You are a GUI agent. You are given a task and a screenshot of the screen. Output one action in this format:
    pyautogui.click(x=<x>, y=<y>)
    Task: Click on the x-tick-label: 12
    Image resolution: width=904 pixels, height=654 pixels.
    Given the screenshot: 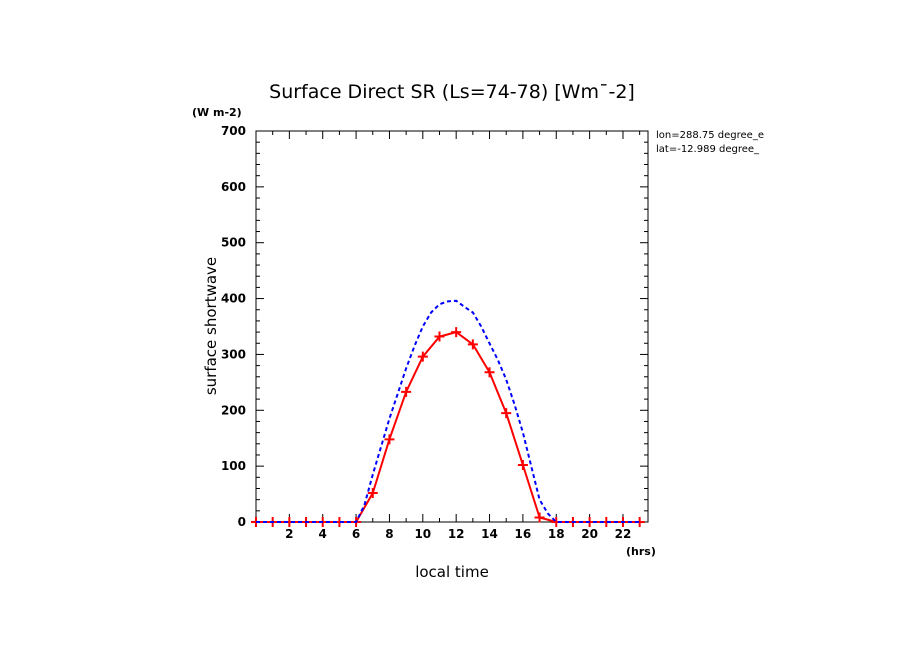 What is the action you would take?
    pyautogui.click(x=456, y=534)
    